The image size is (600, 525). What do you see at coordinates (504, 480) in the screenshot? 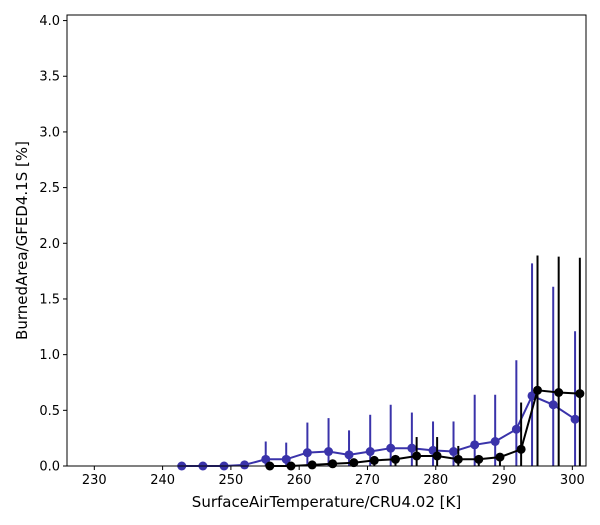
I see `x-tick-label: 290` at bounding box center [504, 480].